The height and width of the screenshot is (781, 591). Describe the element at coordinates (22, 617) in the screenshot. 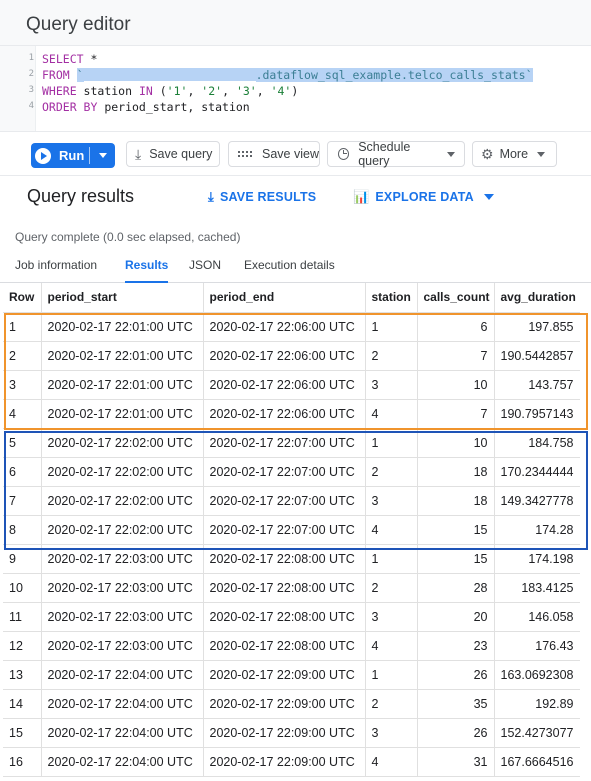

I see `row-number-cell: 11` at that location.